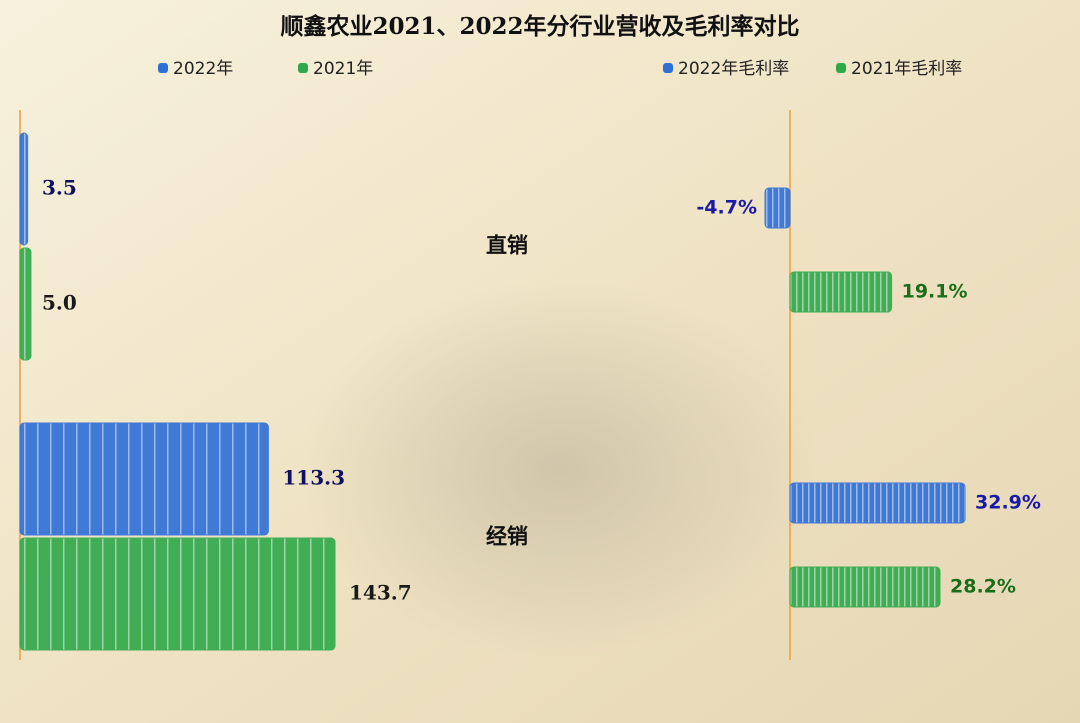  Describe the element at coordinates (726, 208) in the screenshot. I see `data-label: -4.7%` at that location.